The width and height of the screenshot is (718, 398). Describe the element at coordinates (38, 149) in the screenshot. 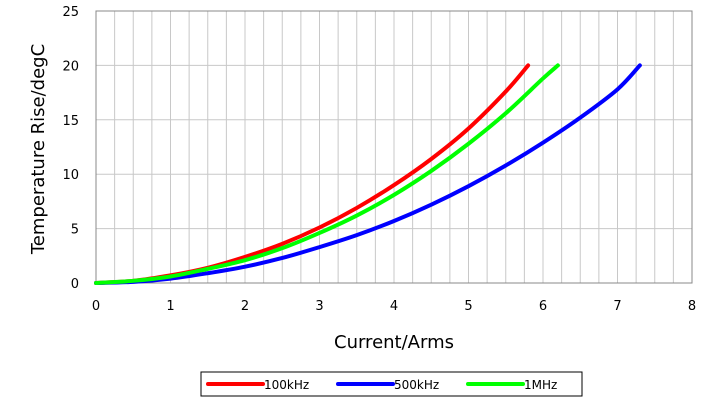

I see `y-axis-label: Temperature Rise/degC` at that location.